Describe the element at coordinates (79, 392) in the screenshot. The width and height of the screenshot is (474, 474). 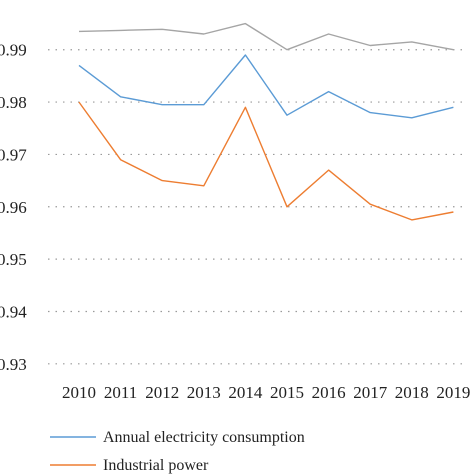
I see `x-tick-label: 2010` at that location.